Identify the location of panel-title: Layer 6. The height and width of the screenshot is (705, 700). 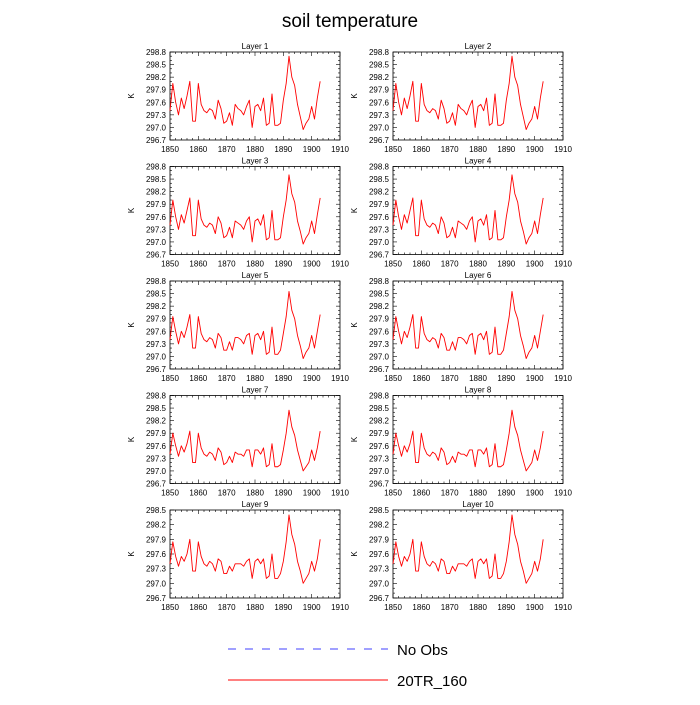
(478, 275).